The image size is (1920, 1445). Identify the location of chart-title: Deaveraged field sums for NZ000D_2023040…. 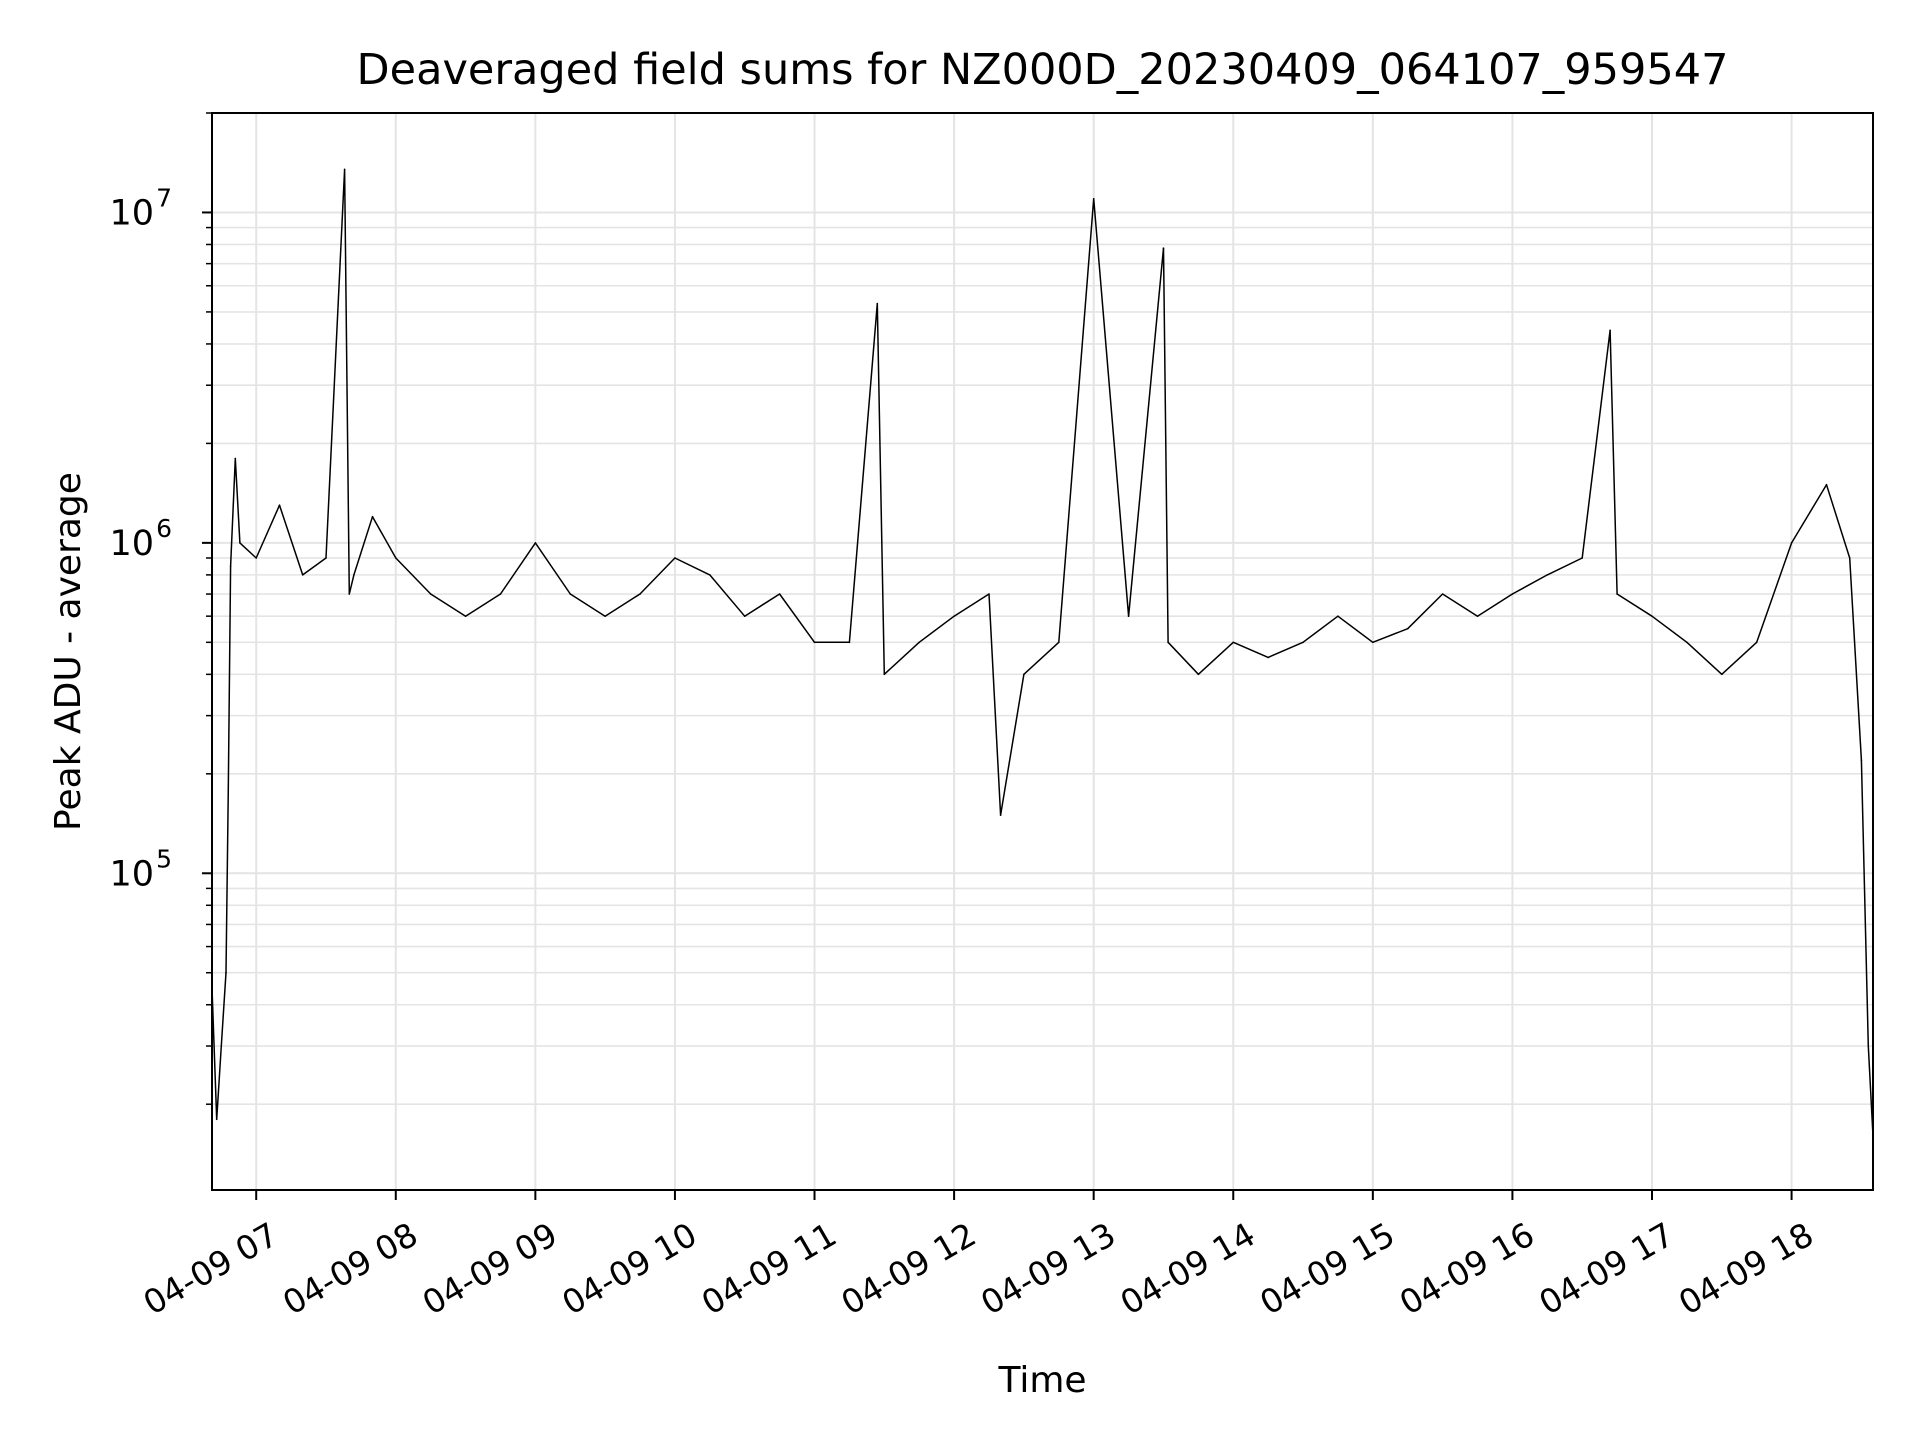
(1043, 70).